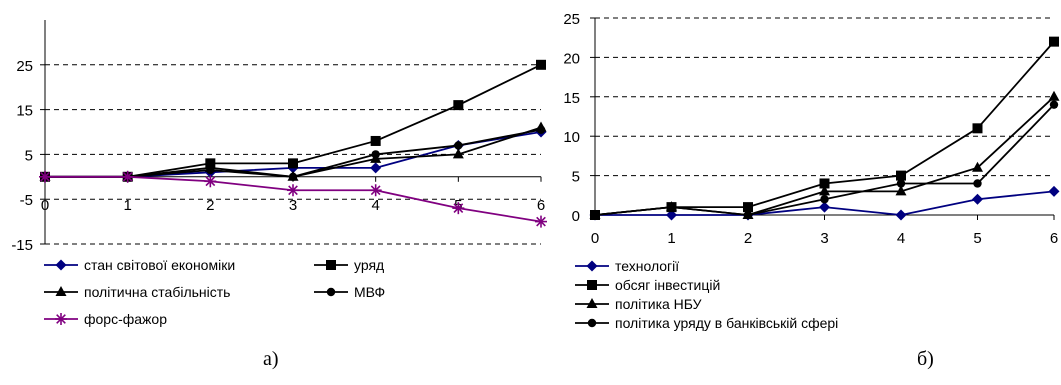 This screenshot has width=1061, height=385. Describe the element at coordinates (748, 238) in the screenshot. I see `x-tick-label-right: 2` at that location.